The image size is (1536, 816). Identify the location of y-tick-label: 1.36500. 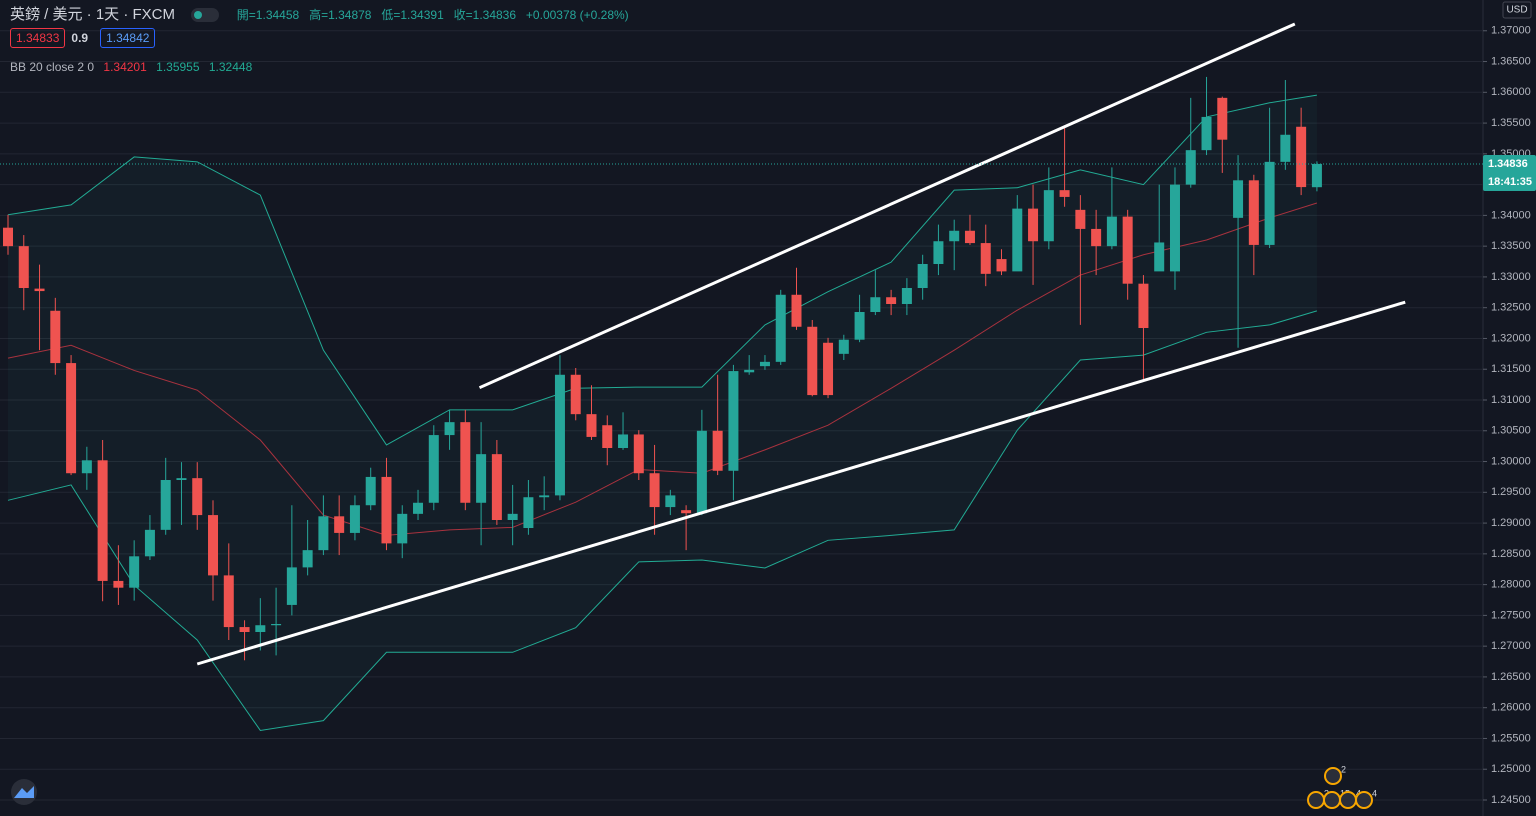
(1511, 61).